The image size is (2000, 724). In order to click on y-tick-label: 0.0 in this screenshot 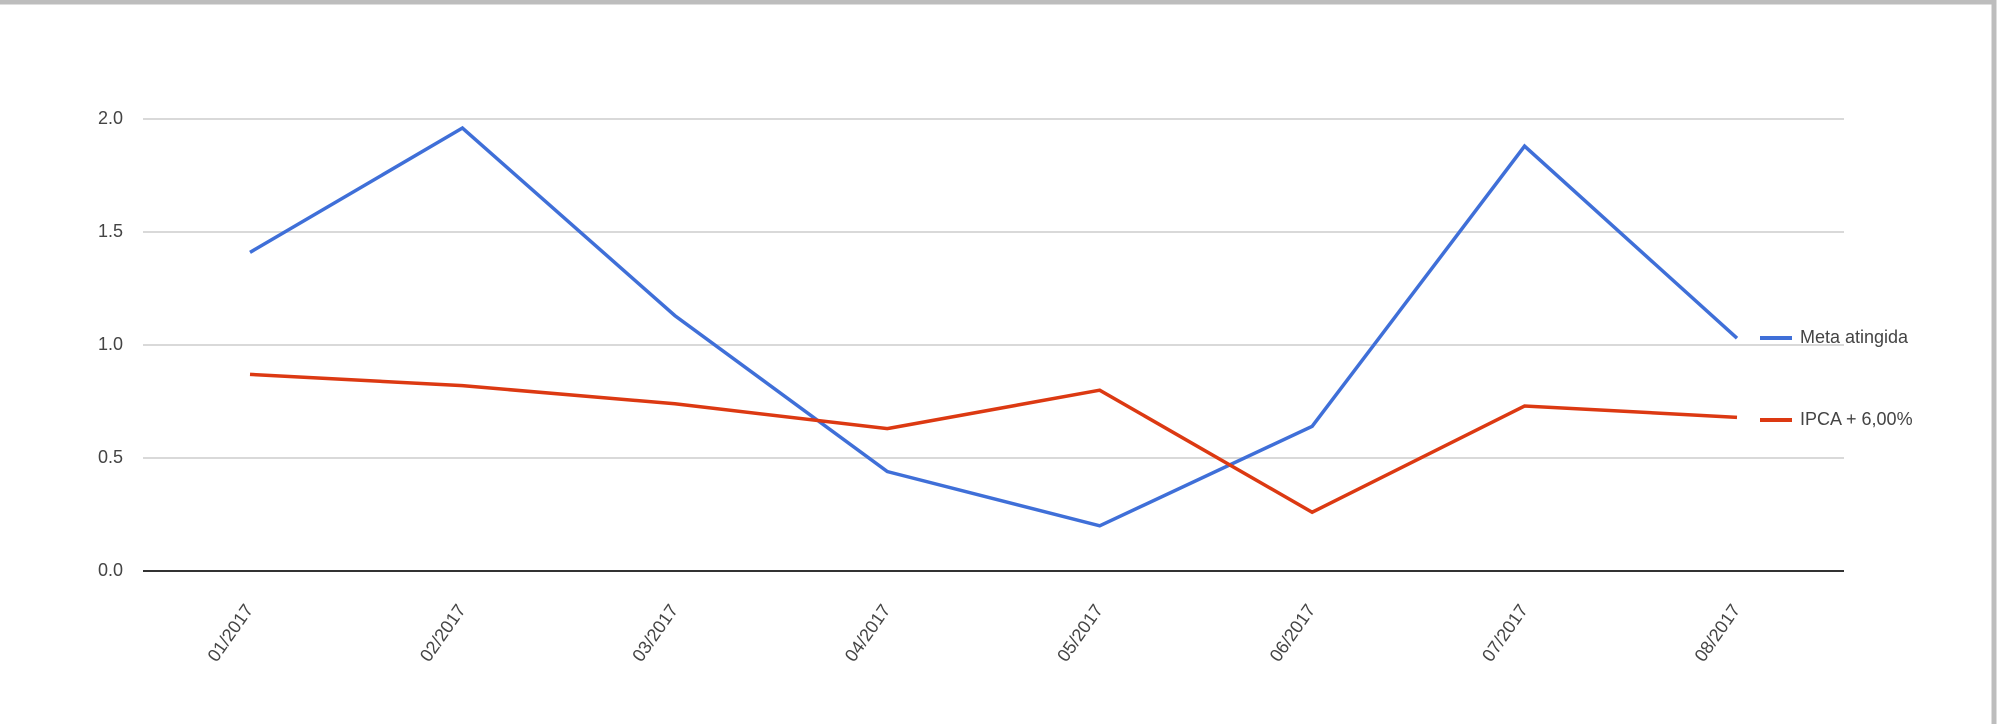, I will do `click(110, 570)`.